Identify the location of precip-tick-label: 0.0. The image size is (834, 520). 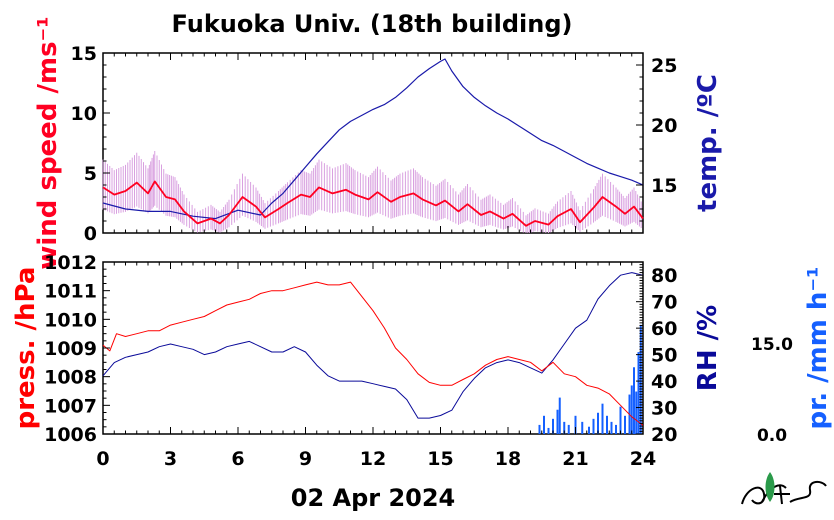
(772, 436).